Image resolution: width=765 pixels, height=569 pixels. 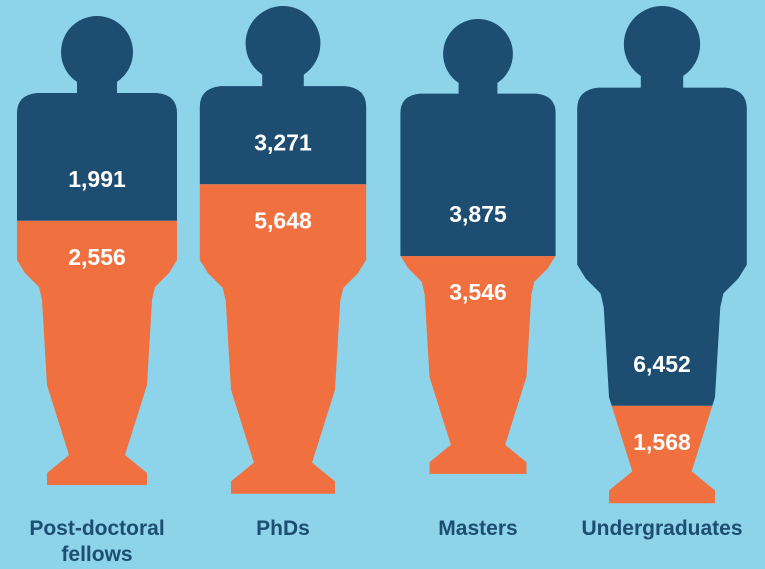 I want to click on figure-bottom-segment, so click(x=662, y=454).